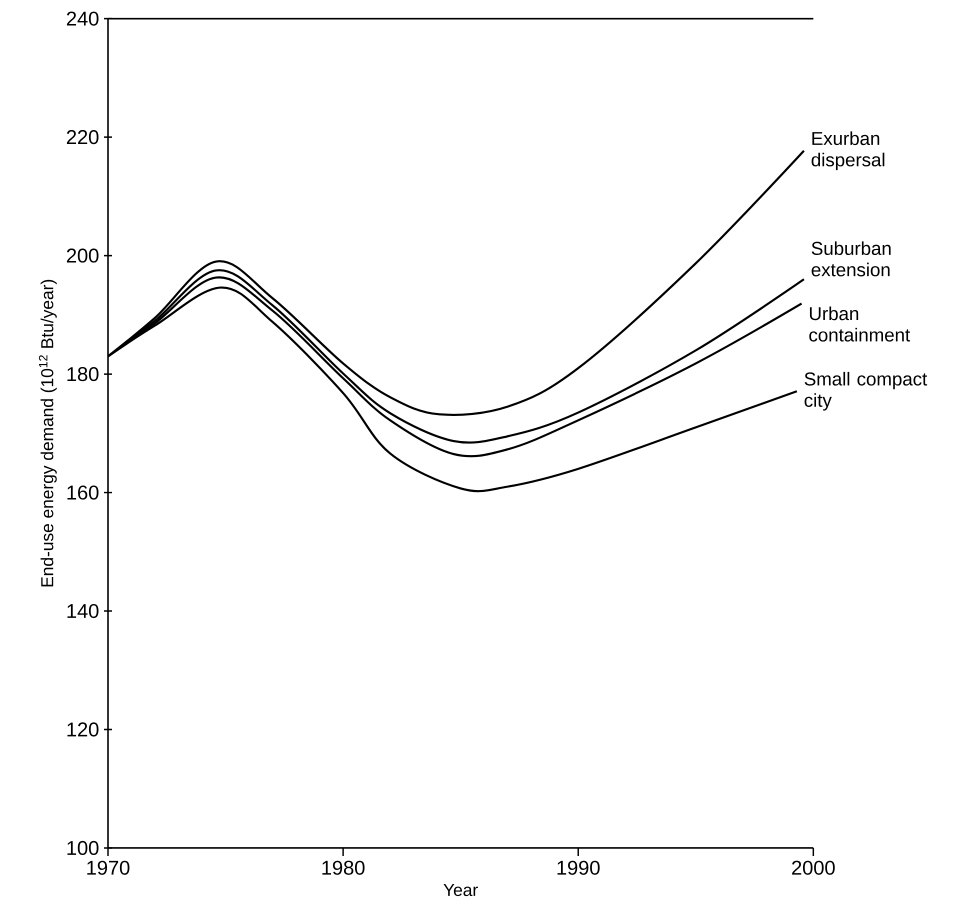 Image resolution: width=972 pixels, height=920 pixels. I want to click on x-tick-label: 1980, so click(343, 867).